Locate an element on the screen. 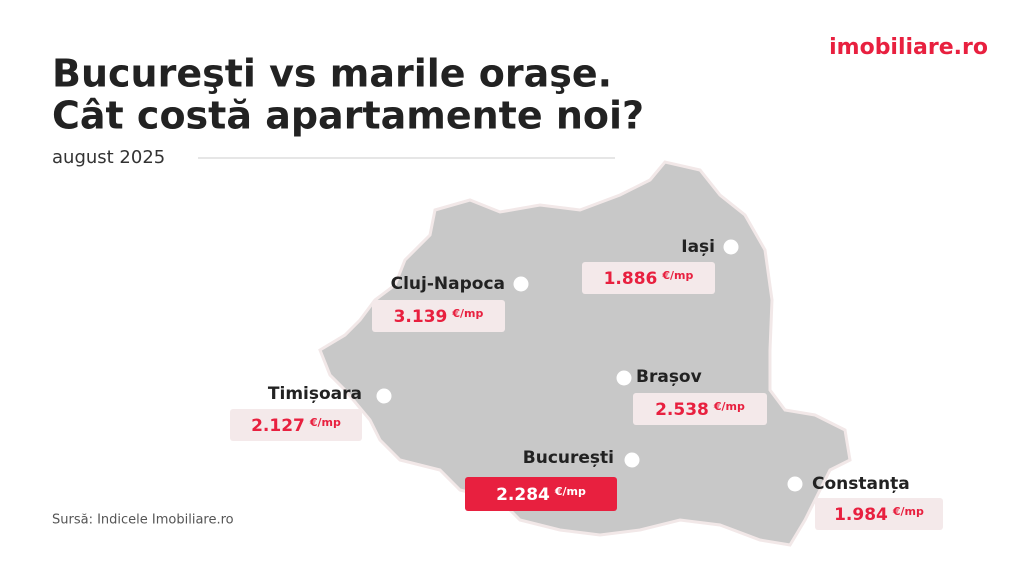 The height and width of the screenshot is (576, 1024). price: 2.538 is located at coordinates (682, 410).